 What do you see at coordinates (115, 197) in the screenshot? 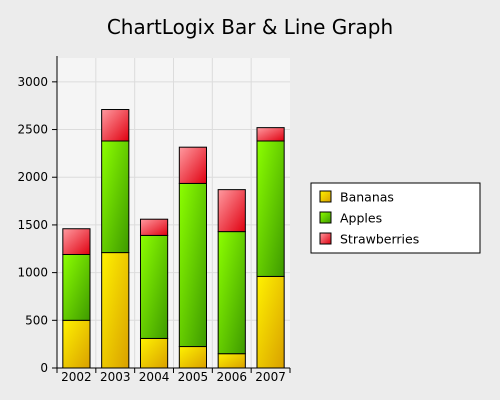
I see `bar-apples-2003` at bounding box center [115, 197].